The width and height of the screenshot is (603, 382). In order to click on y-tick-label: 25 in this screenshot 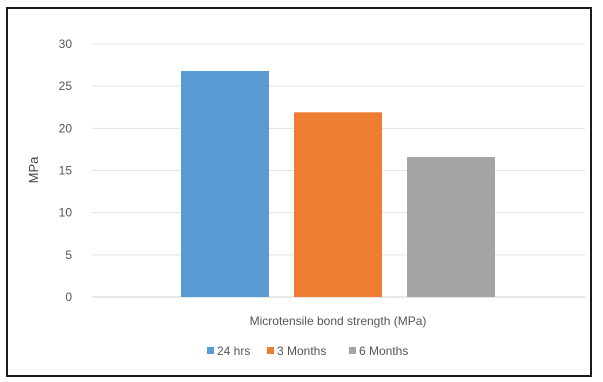, I will do `click(66, 86)`.